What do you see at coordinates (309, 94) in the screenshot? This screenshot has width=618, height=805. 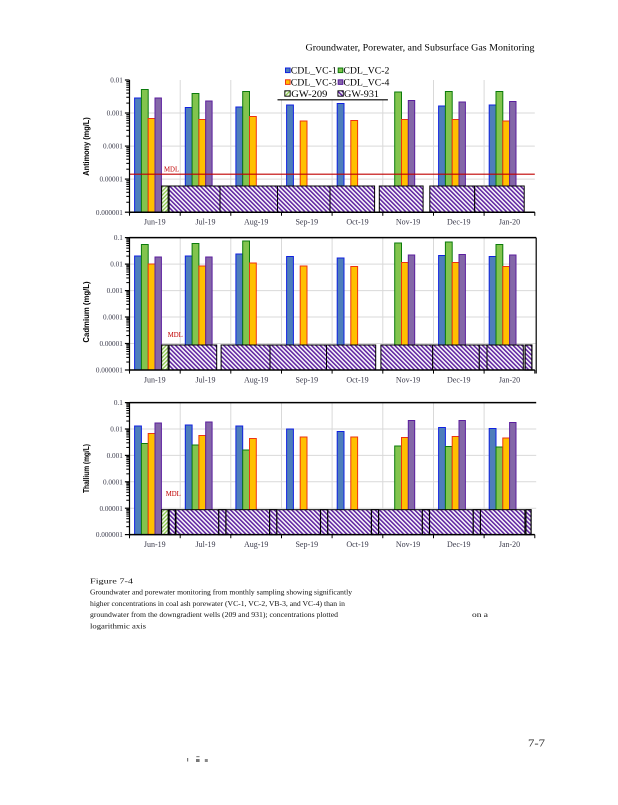 I see `svg-text: GW-209` at bounding box center [309, 94].